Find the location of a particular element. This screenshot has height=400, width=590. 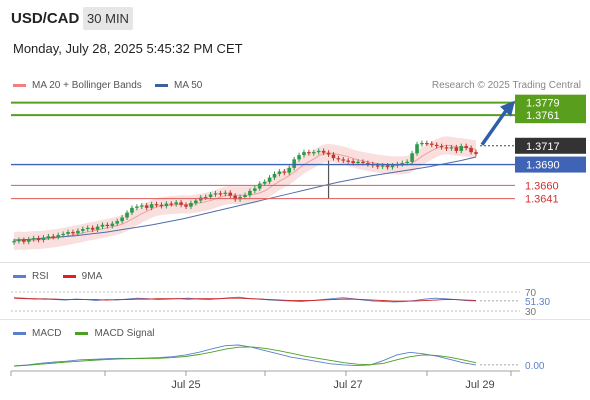

x-tick-label: Jul 27 is located at coordinates (347, 385).